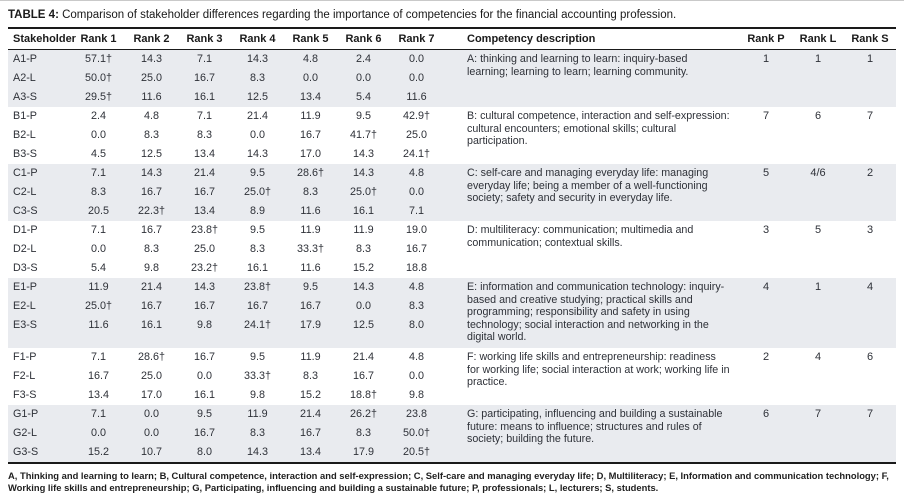 This screenshot has height=496, width=904. What do you see at coordinates (416, 230) in the screenshot?
I see `rank-value-cell: 19.0` at bounding box center [416, 230].